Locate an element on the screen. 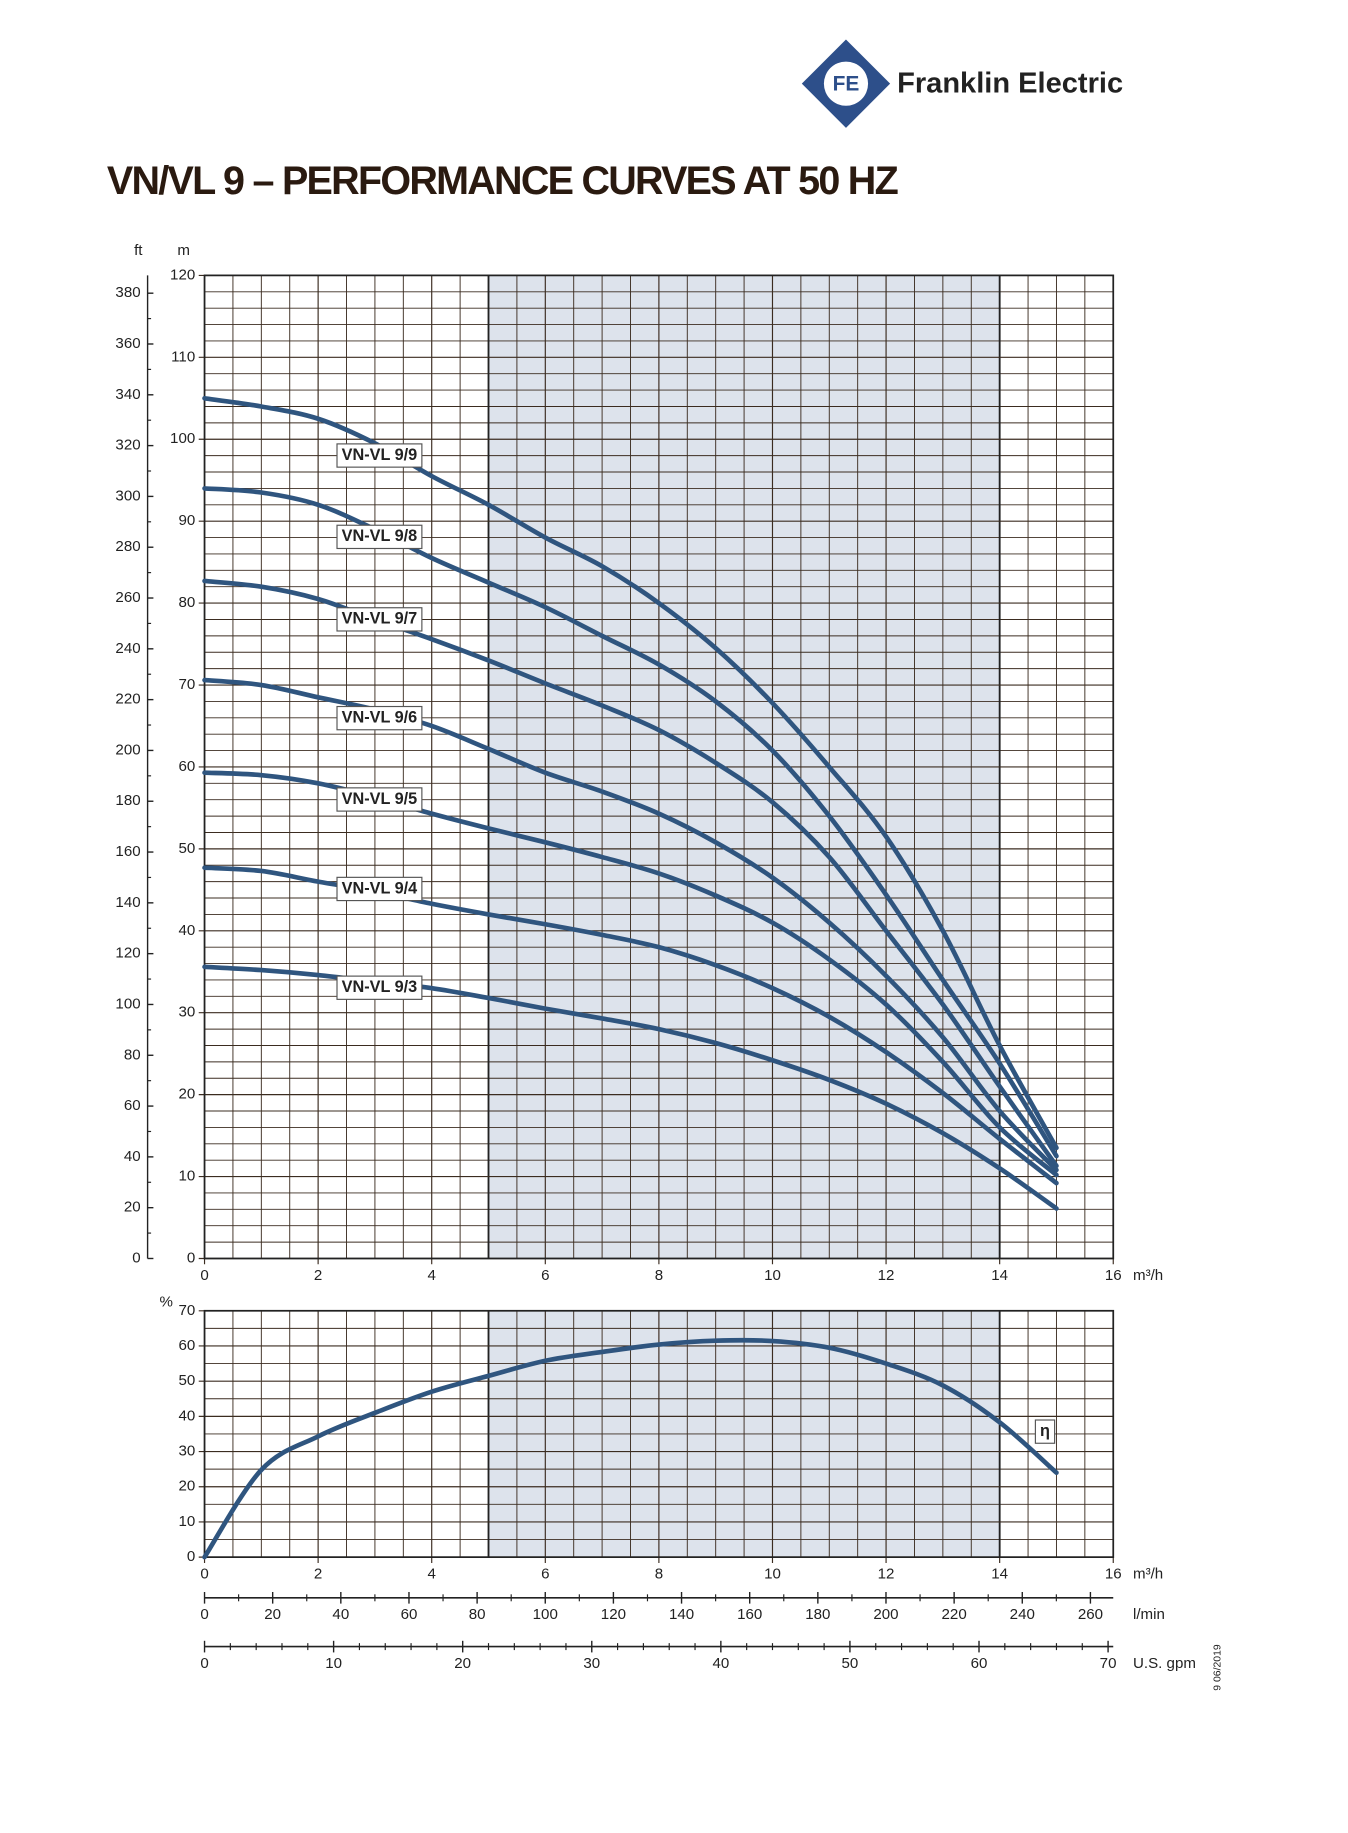 This screenshot has height=1833, width=1348. secondary-tick-label: 240 is located at coordinates (1022, 1614).